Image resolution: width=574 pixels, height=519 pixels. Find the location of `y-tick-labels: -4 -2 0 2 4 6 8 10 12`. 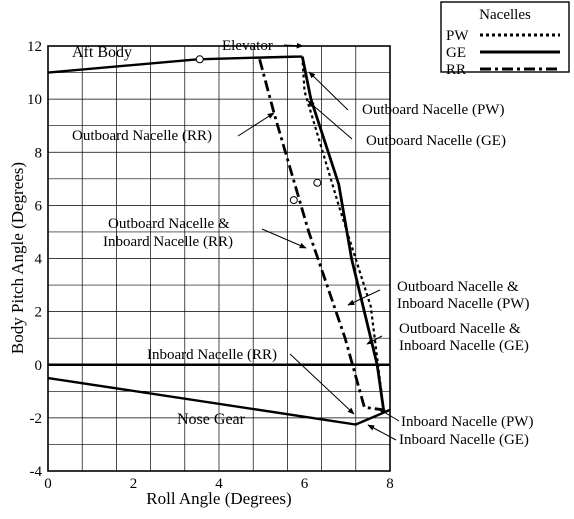

y-tick-labels: -4 -2 0 2 4 6 8 10 12 is located at coordinates (35, 259).